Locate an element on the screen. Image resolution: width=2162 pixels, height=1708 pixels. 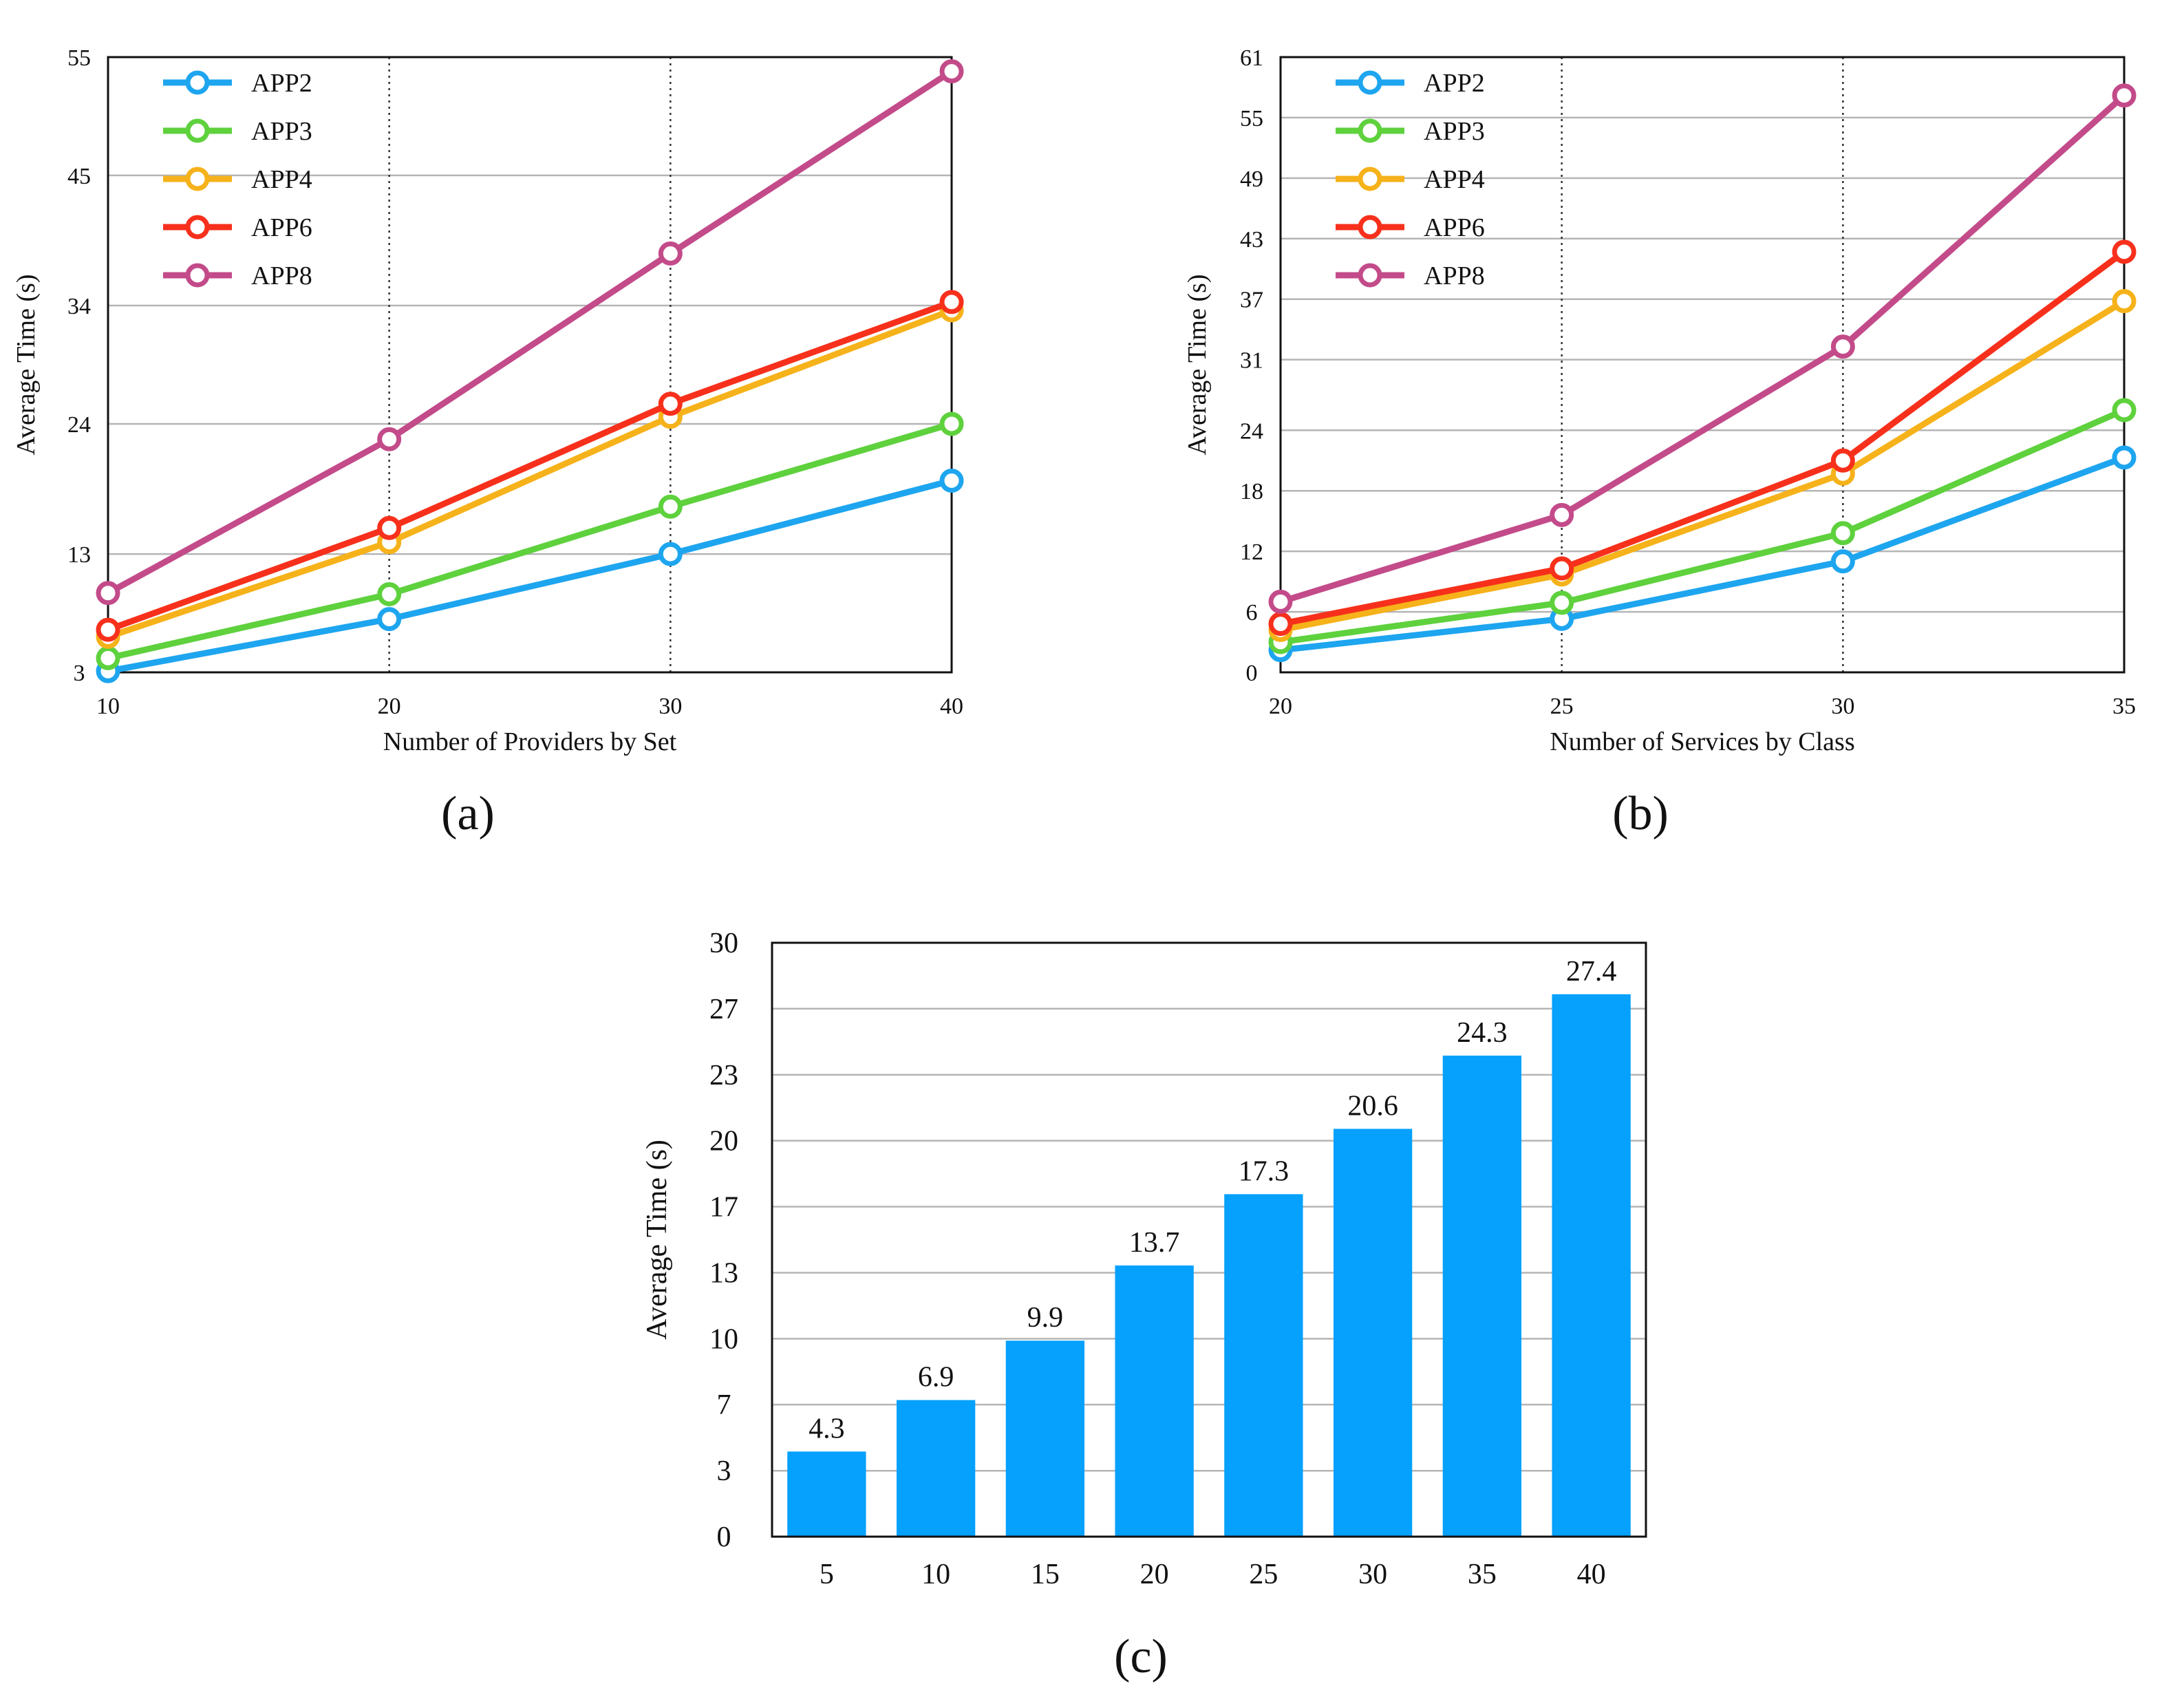
y-tick-label: 10 is located at coordinates (723, 1339).